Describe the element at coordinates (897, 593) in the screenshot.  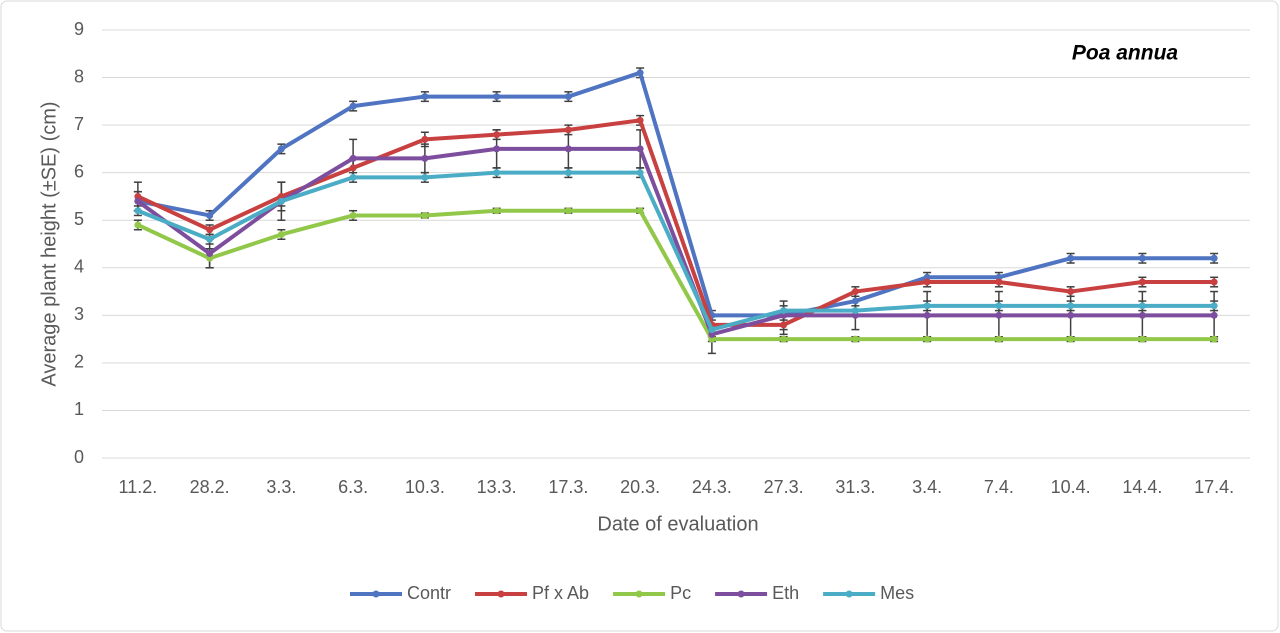
I see `legend-label: Mes` at that location.